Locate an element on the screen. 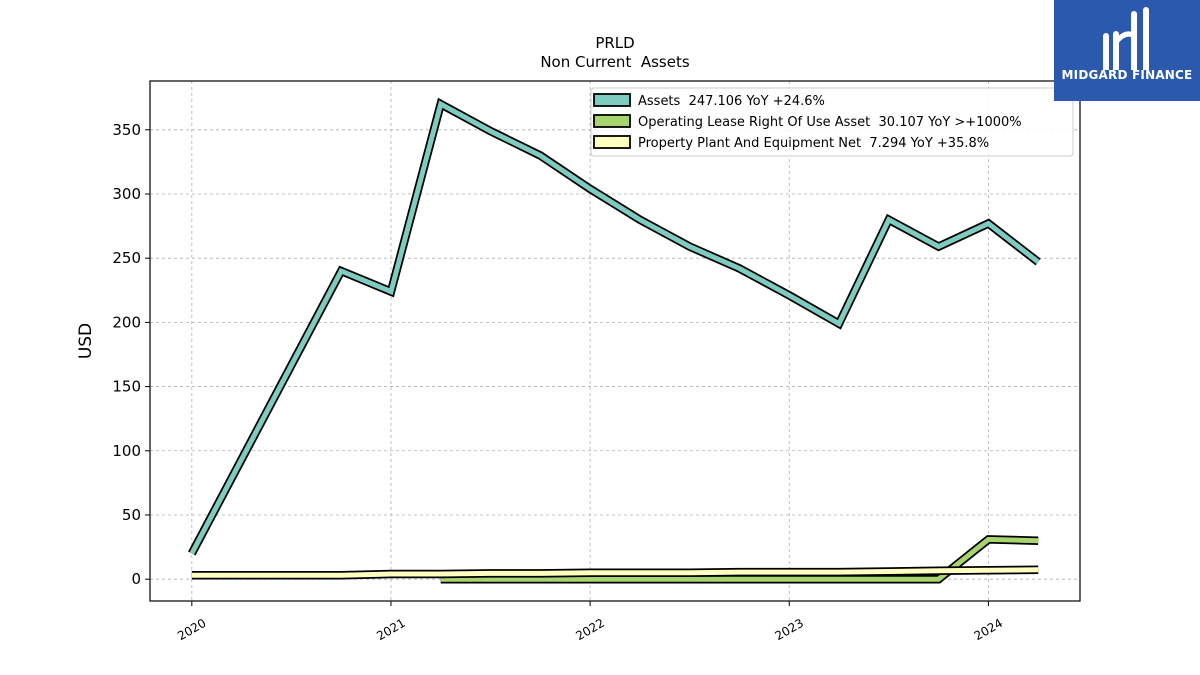  chart-title: PRLD is located at coordinates (614, 43).